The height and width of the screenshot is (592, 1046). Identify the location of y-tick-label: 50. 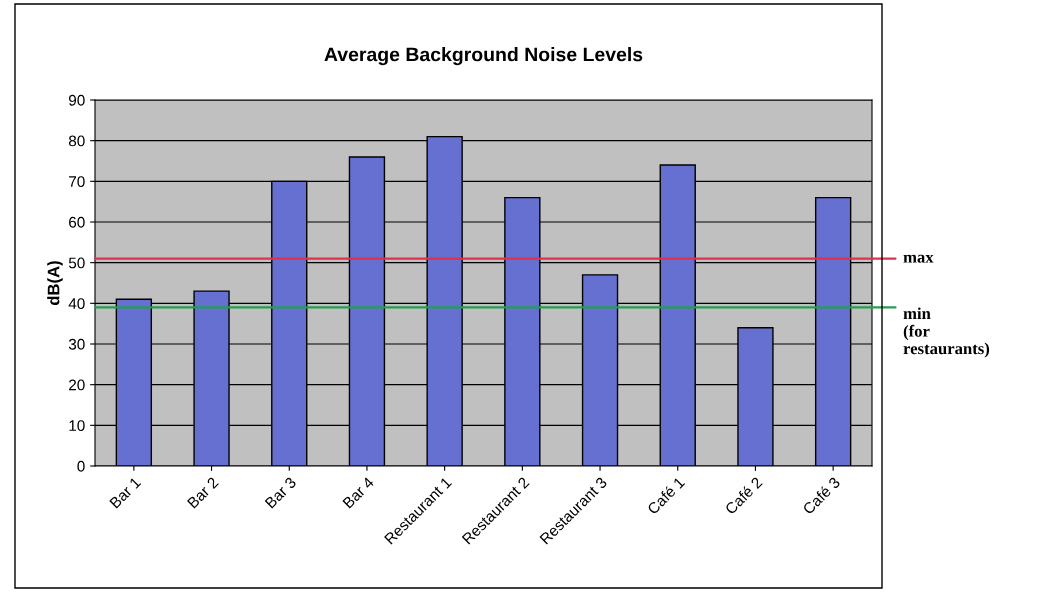
(76, 263).